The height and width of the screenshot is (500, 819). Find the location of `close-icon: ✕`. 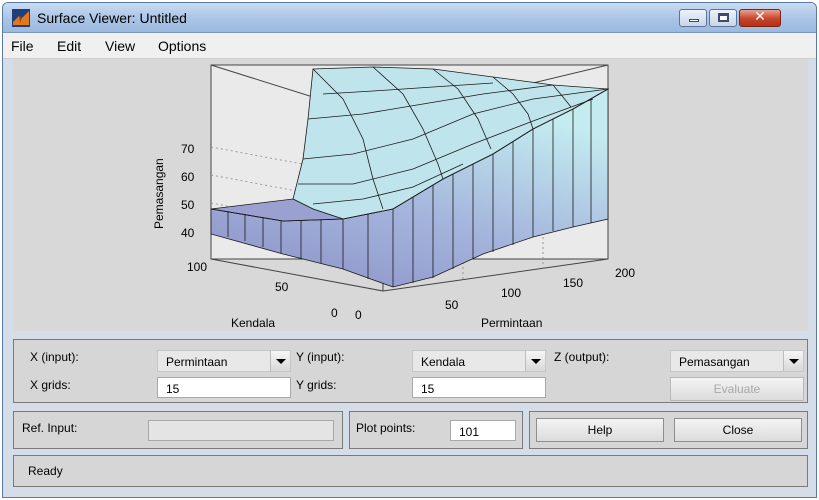

close-icon: ✕ is located at coordinates (760, 17).